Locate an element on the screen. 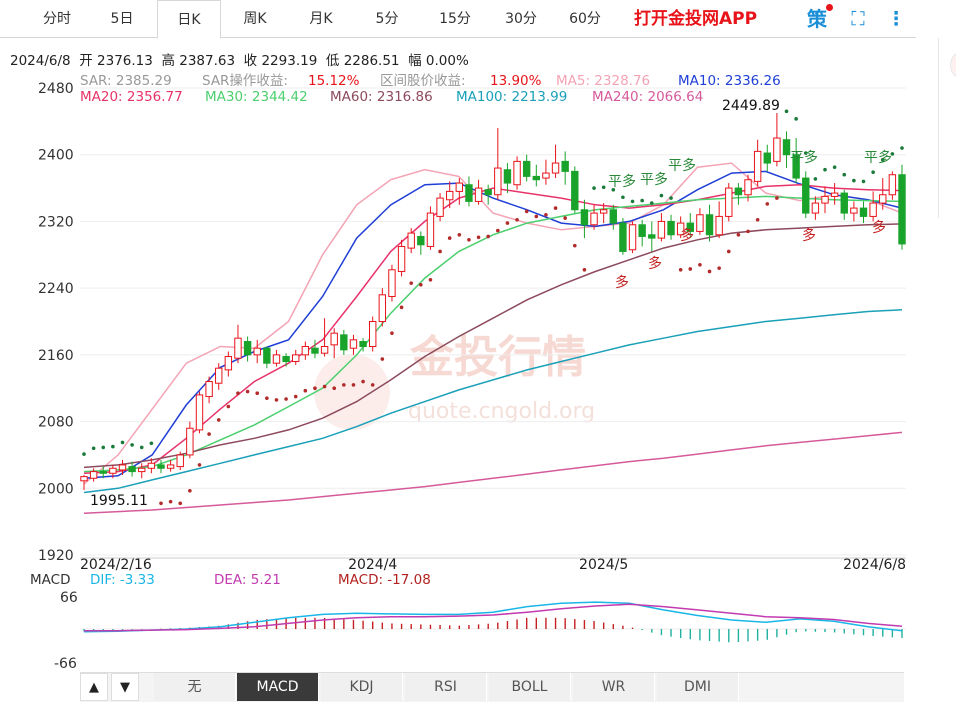  tab-monthly-k: 月K is located at coordinates (321, 19).